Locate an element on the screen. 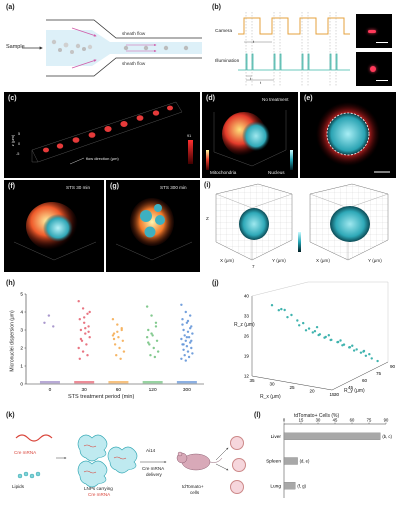 This screenshot has width=400, height=507. c-z-tick-mid: 0 is located at coordinates (19, 144).